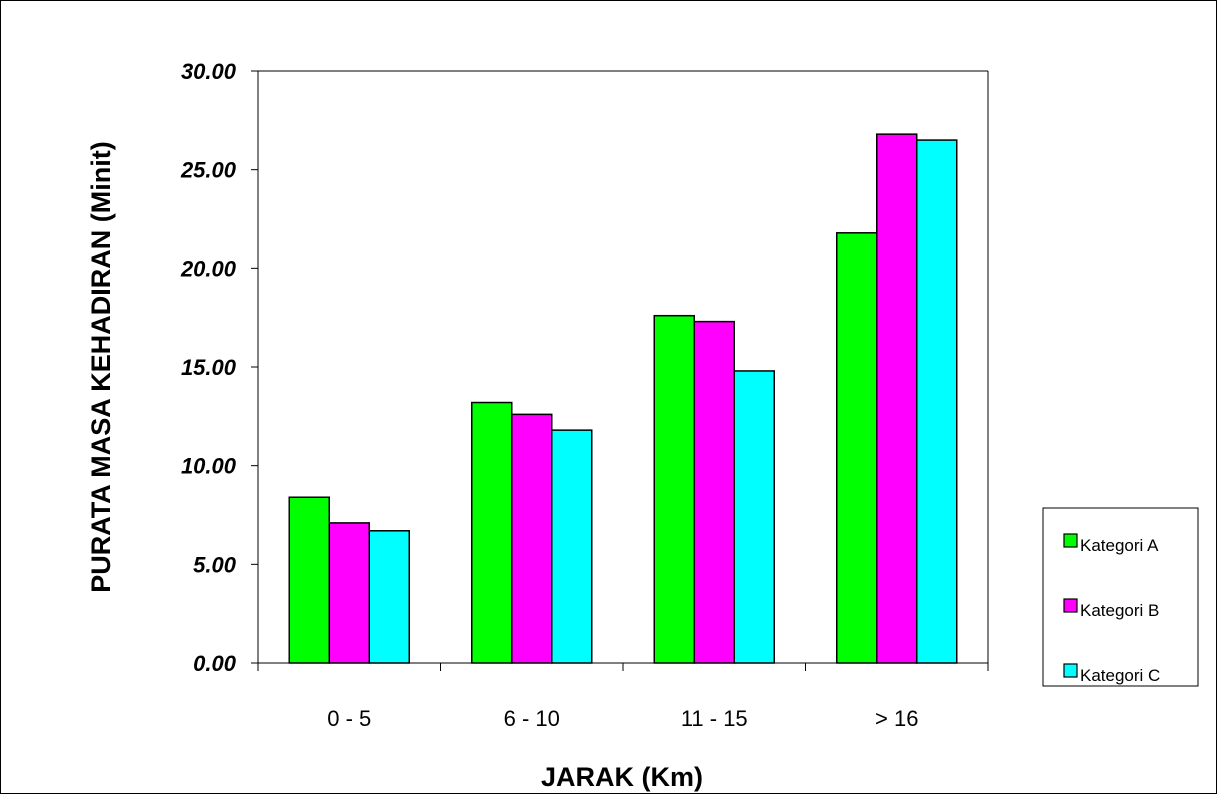  I want to click on legend-label: Kategori C, so click(1120, 675).